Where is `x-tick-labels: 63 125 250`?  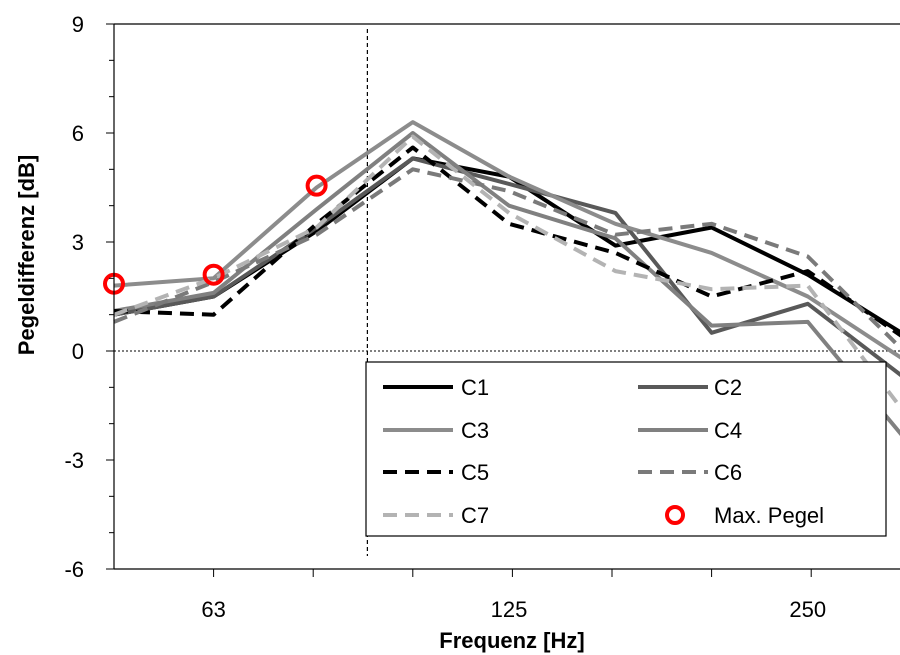 x-tick-labels: 63 125 250 is located at coordinates (513, 609).